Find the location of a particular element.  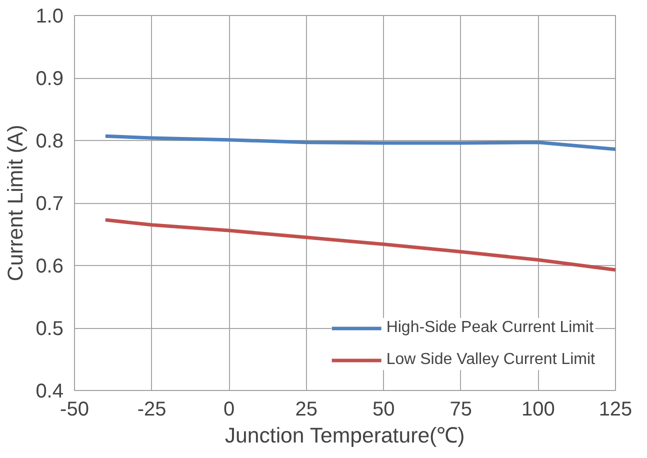

y-tick-label: 0.8 is located at coordinates (50, 141).